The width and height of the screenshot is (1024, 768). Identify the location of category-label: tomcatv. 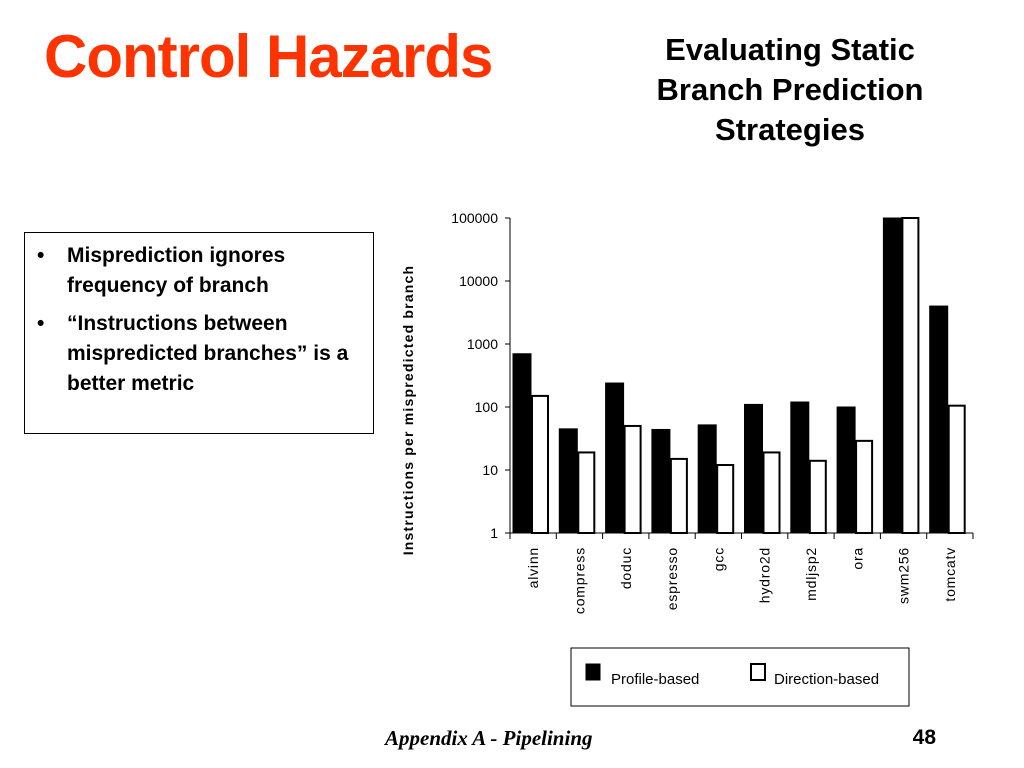
(950, 574).